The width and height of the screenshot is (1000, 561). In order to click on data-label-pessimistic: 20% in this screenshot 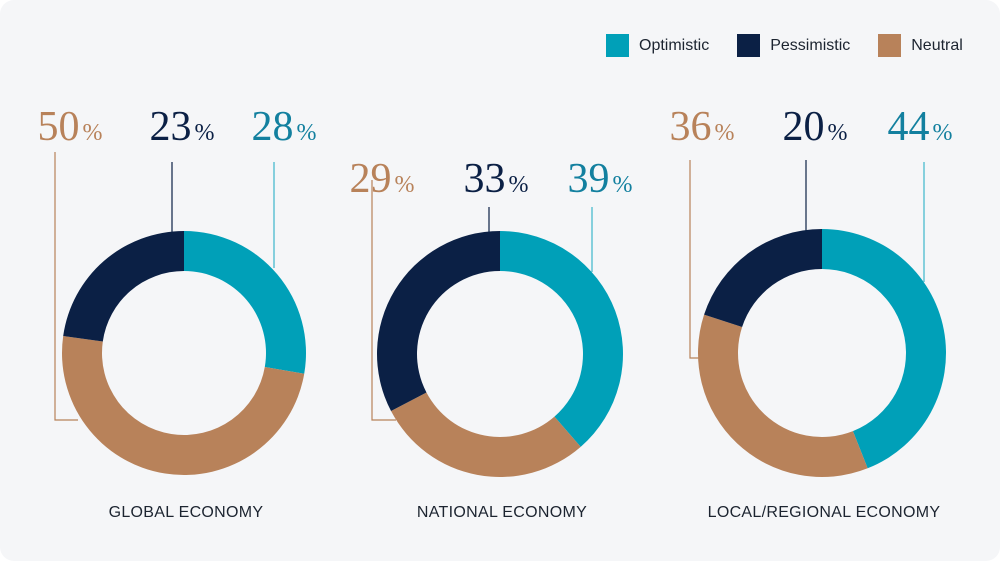, I will do `click(815, 127)`.